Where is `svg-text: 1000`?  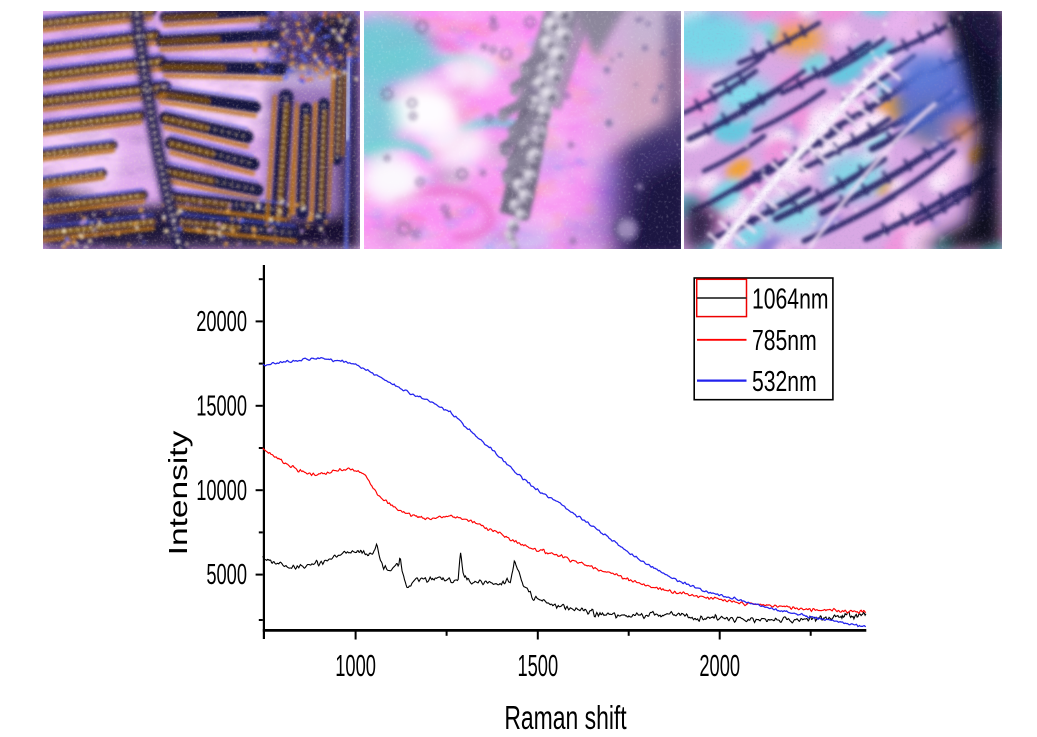 svg-text: 1000 is located at coordinates (355, 666).